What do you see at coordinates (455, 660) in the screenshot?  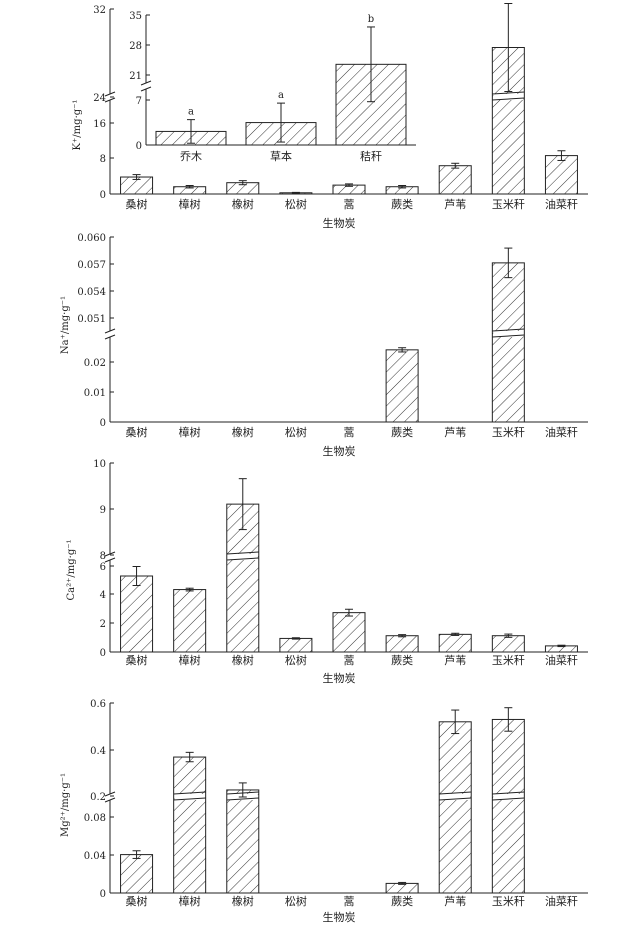 I see `panel-ca-category-label: 芦苇` at bounding box center [455, 660].